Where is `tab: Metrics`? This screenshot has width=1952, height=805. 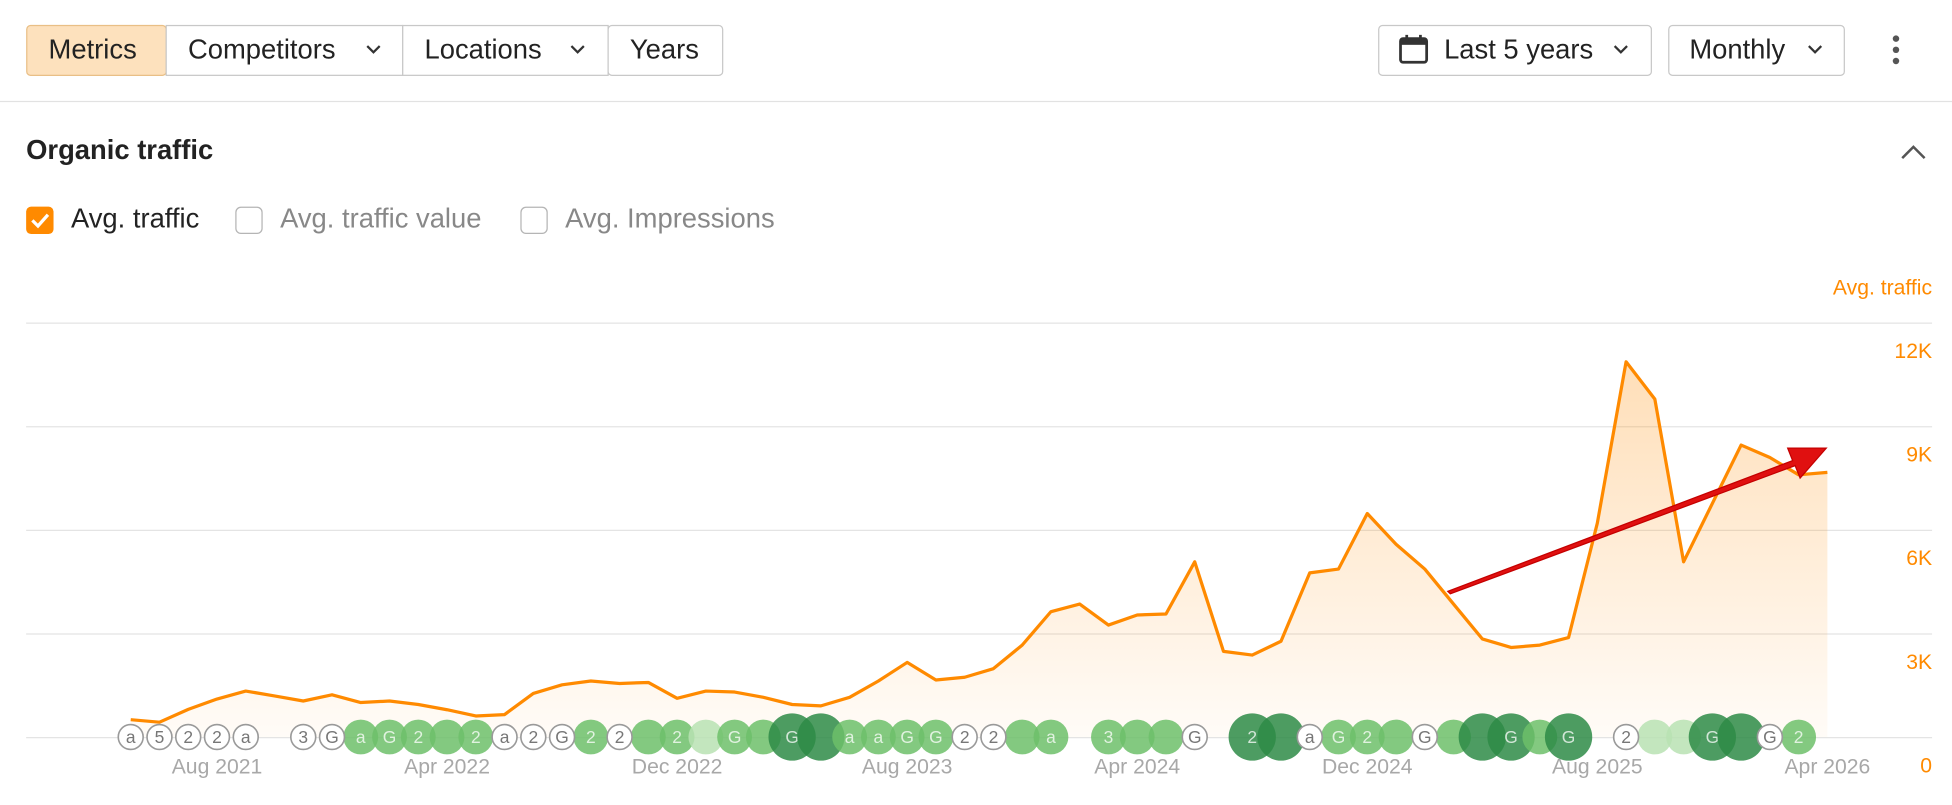 tab: Metrics is located at coordinates (93, 48).